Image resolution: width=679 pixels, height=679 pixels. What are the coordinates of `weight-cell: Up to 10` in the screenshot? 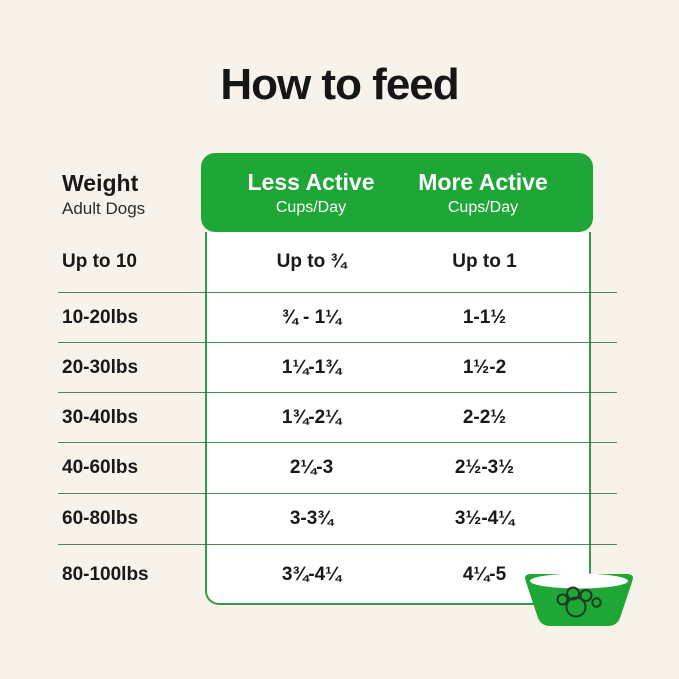 It's located at (99, 261).